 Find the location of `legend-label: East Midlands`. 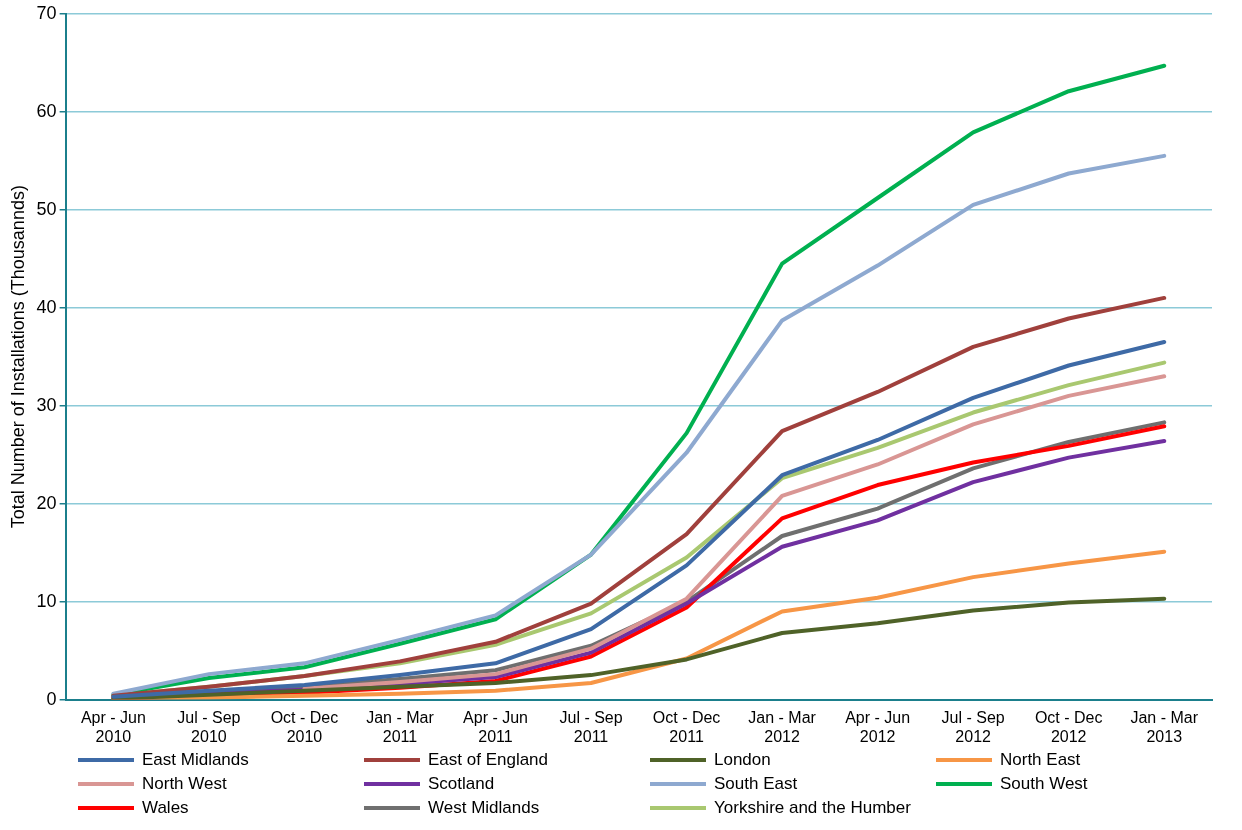

legend-label: East Midlands is located at coordinates (195, 760).